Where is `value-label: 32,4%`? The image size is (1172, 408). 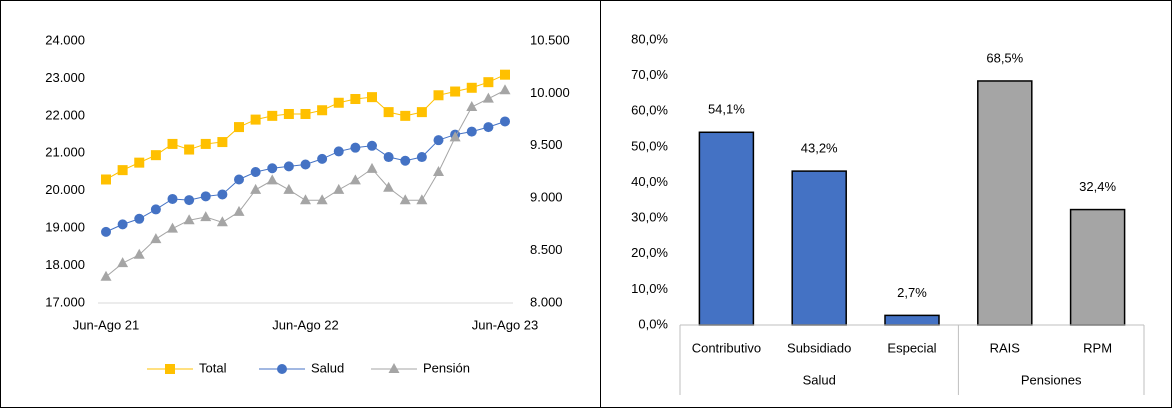
value-label: 32,4% is located at coordinates (1097, 186).